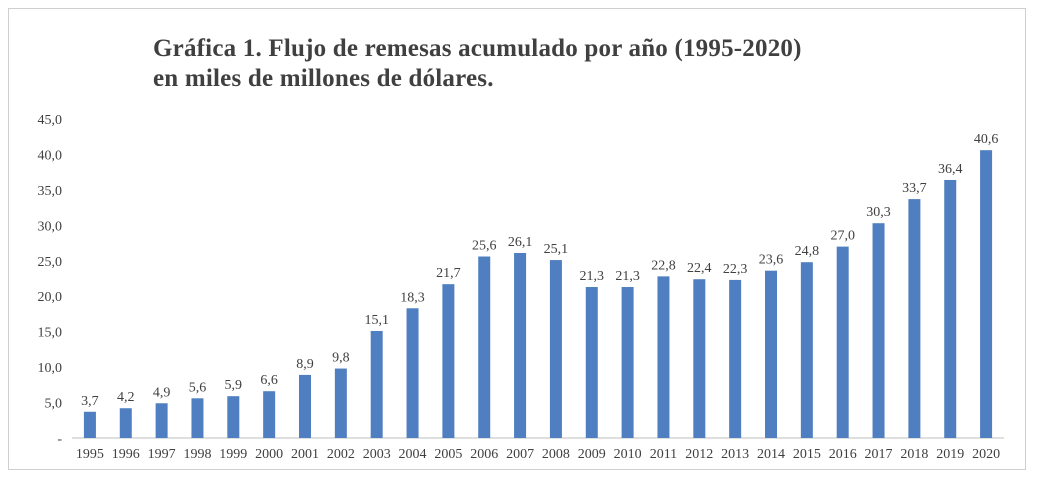 The width and height of the screenshot is (1038, 480). I want to click on x-tick-label: 2001, so click(305, 454).